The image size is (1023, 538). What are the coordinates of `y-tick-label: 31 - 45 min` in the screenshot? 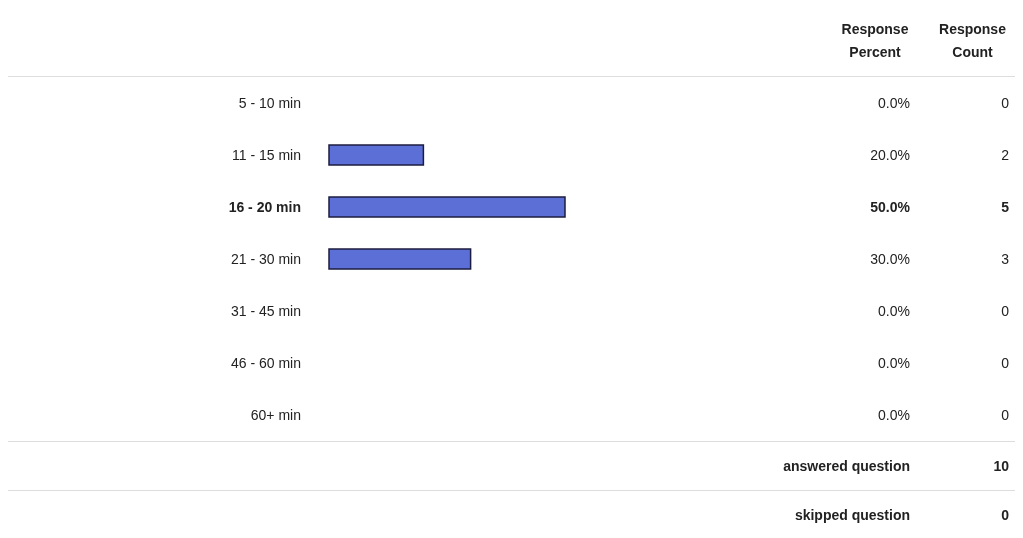 It's located at (265, 311).